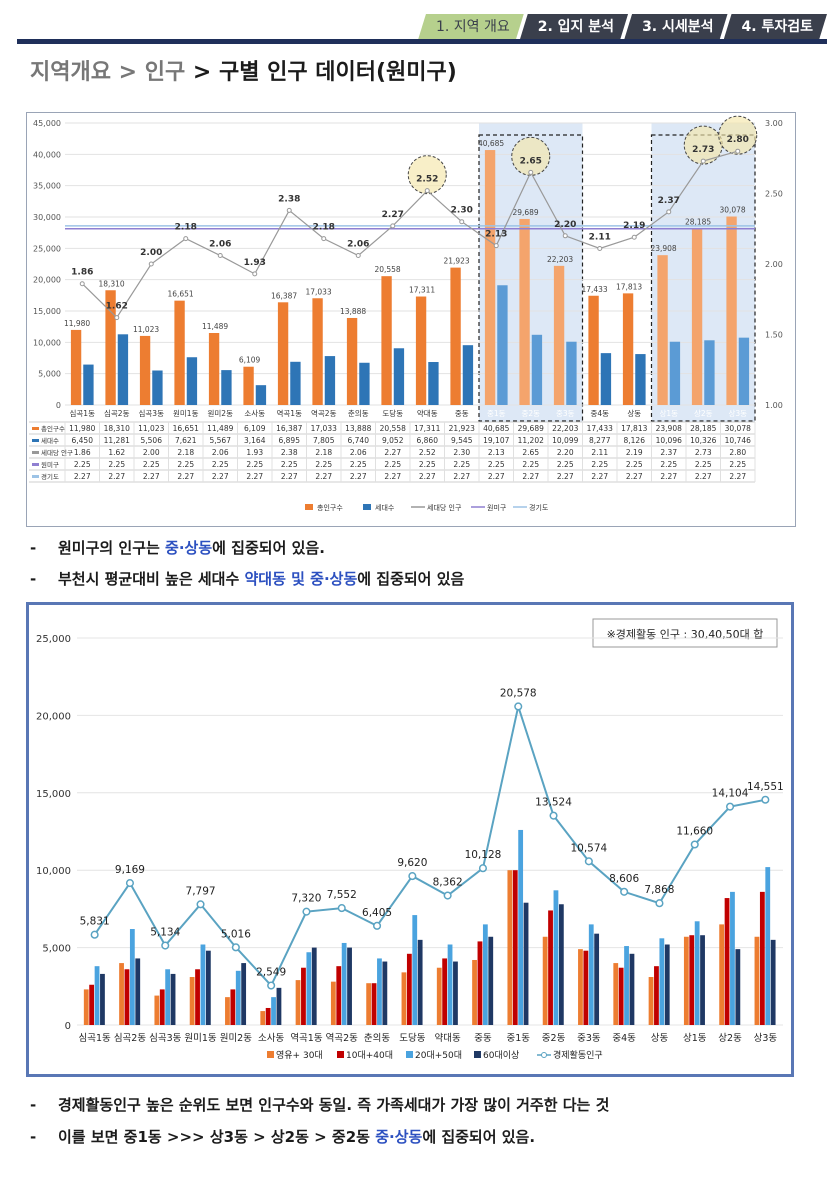 The width and height of the screenshot is (827, 1195). I want to click on table-cell: 10,746, so click(738, 440).